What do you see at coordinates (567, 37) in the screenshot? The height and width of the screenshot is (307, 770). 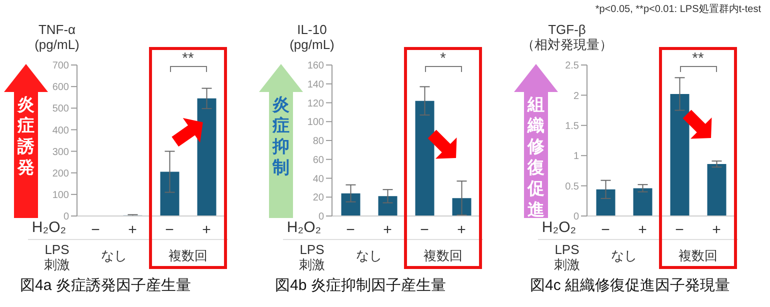 I see `y-axis-title: TGF-β （相対発現量）` at bounding box center [567, 37].